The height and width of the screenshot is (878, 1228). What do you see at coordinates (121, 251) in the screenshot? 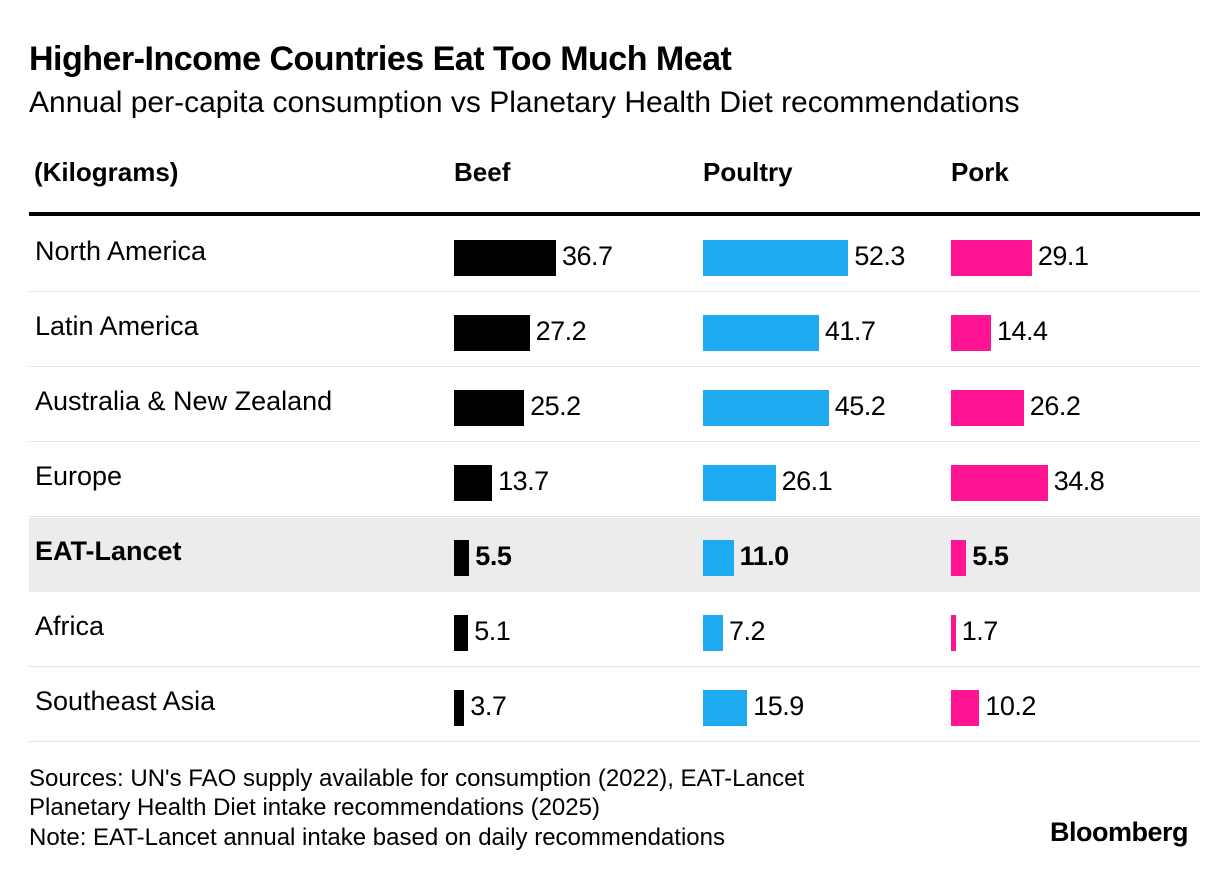
I see `row-label: North America` at bounding box center [121, 251].